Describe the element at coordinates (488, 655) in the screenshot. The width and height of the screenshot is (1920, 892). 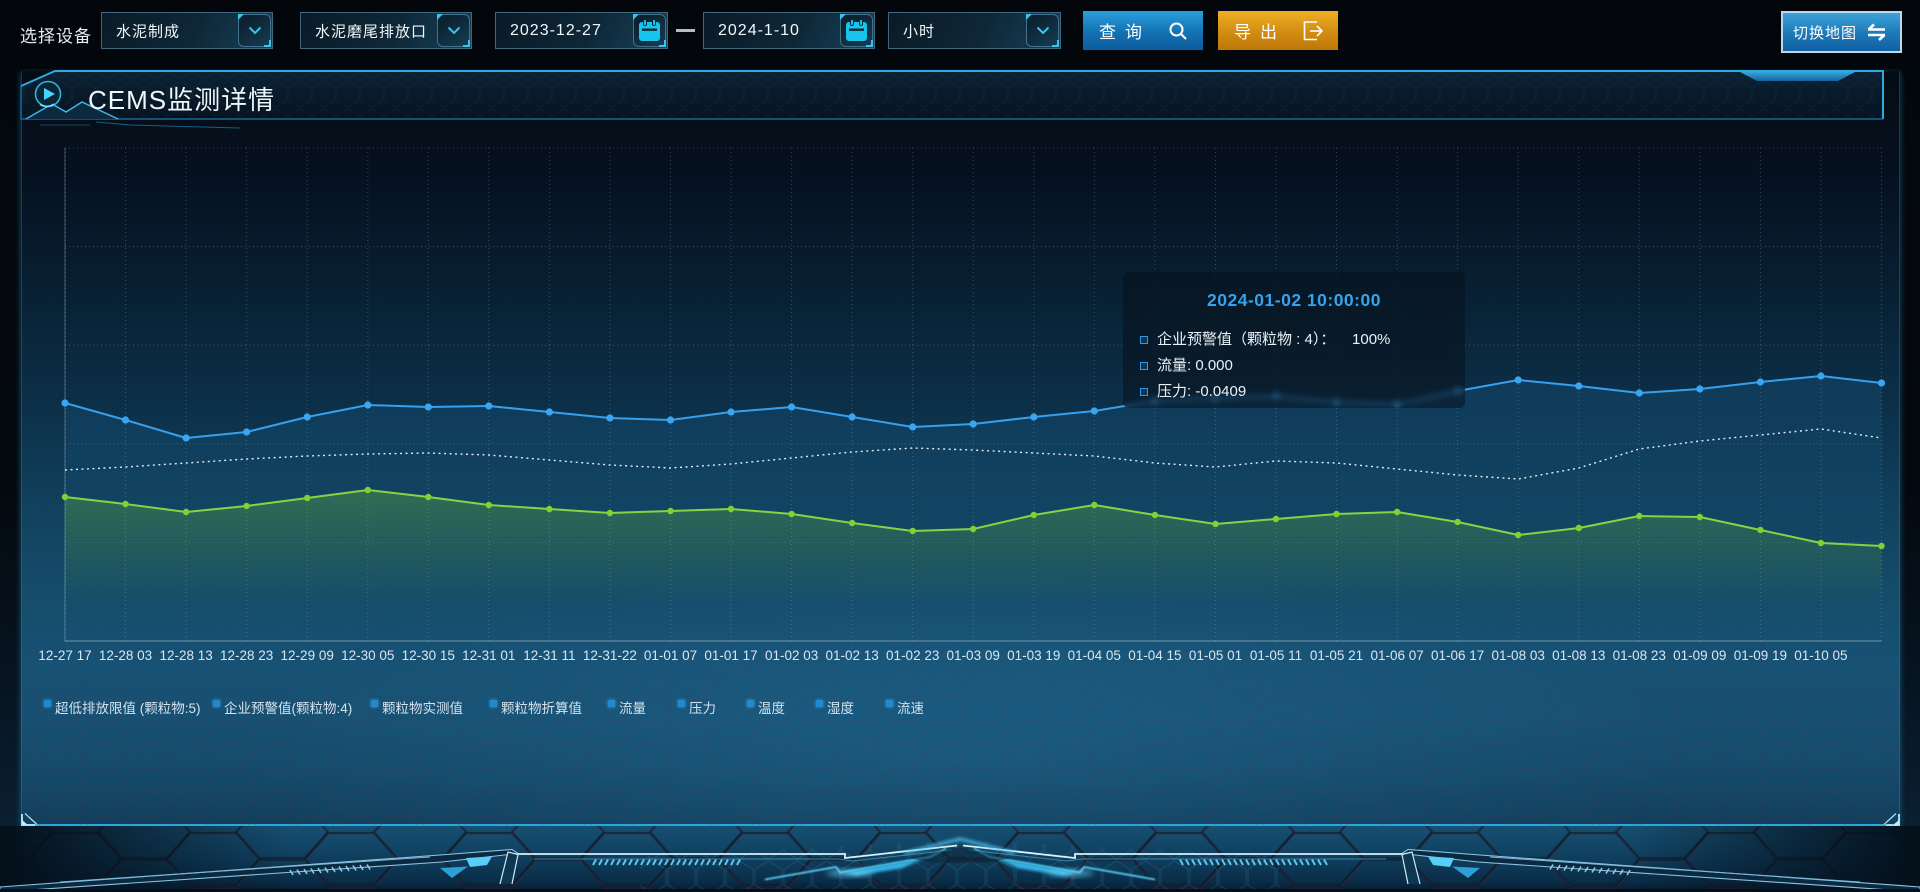
I see `svg-text: 12-31 01` at that location.